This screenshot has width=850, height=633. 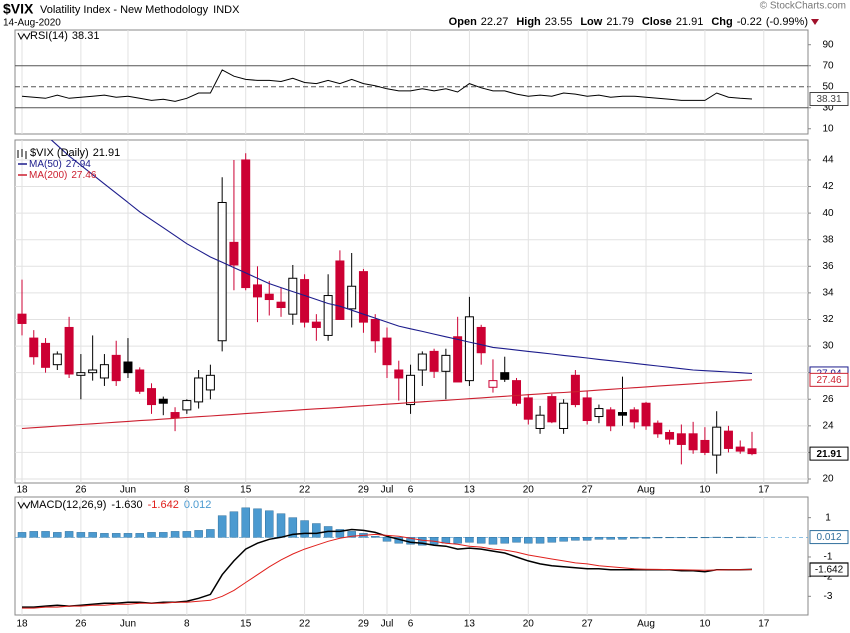 I want to click on quote-label: Low, so click(x=591, y=22).